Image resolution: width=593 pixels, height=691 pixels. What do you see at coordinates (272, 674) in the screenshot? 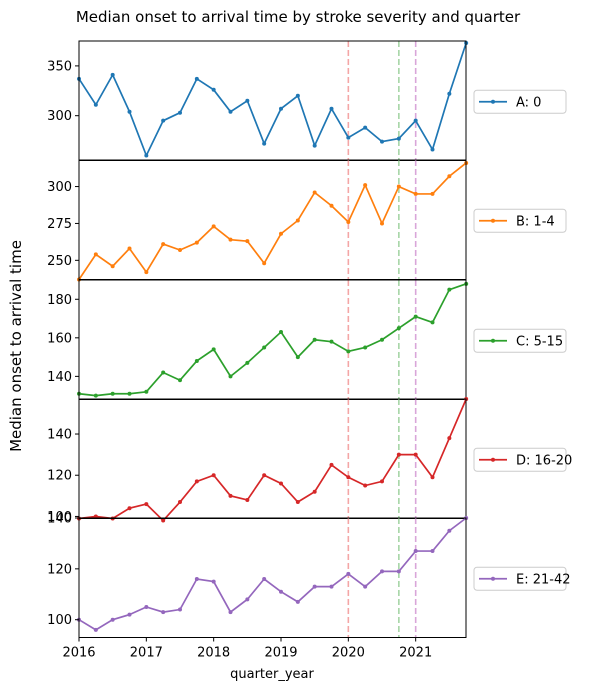
I see `x-axis-label: quarter_year` at bounding box center [272, 674].